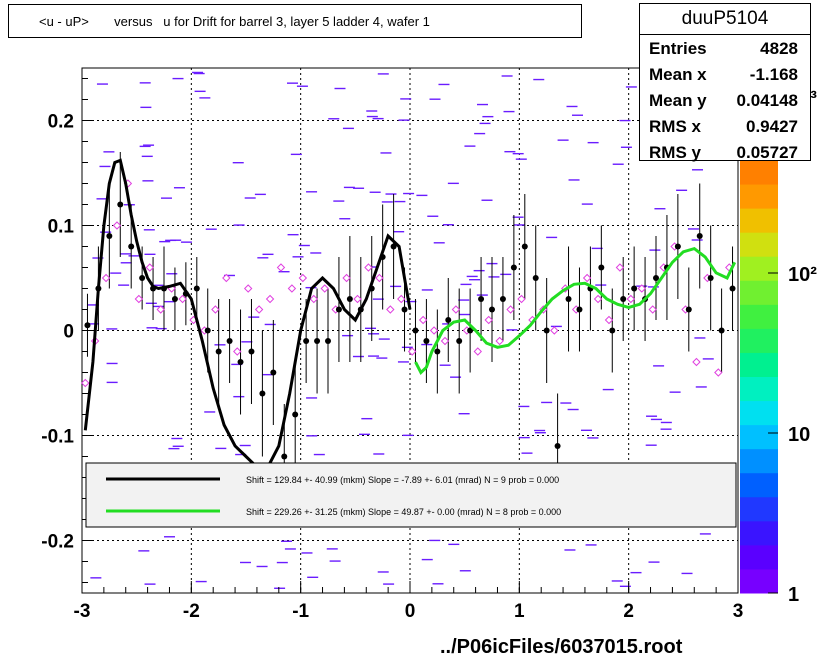  Describe the element at coordinates (779, 48) in the screenshot. I see `stat-entries-value: 4828` at that location.